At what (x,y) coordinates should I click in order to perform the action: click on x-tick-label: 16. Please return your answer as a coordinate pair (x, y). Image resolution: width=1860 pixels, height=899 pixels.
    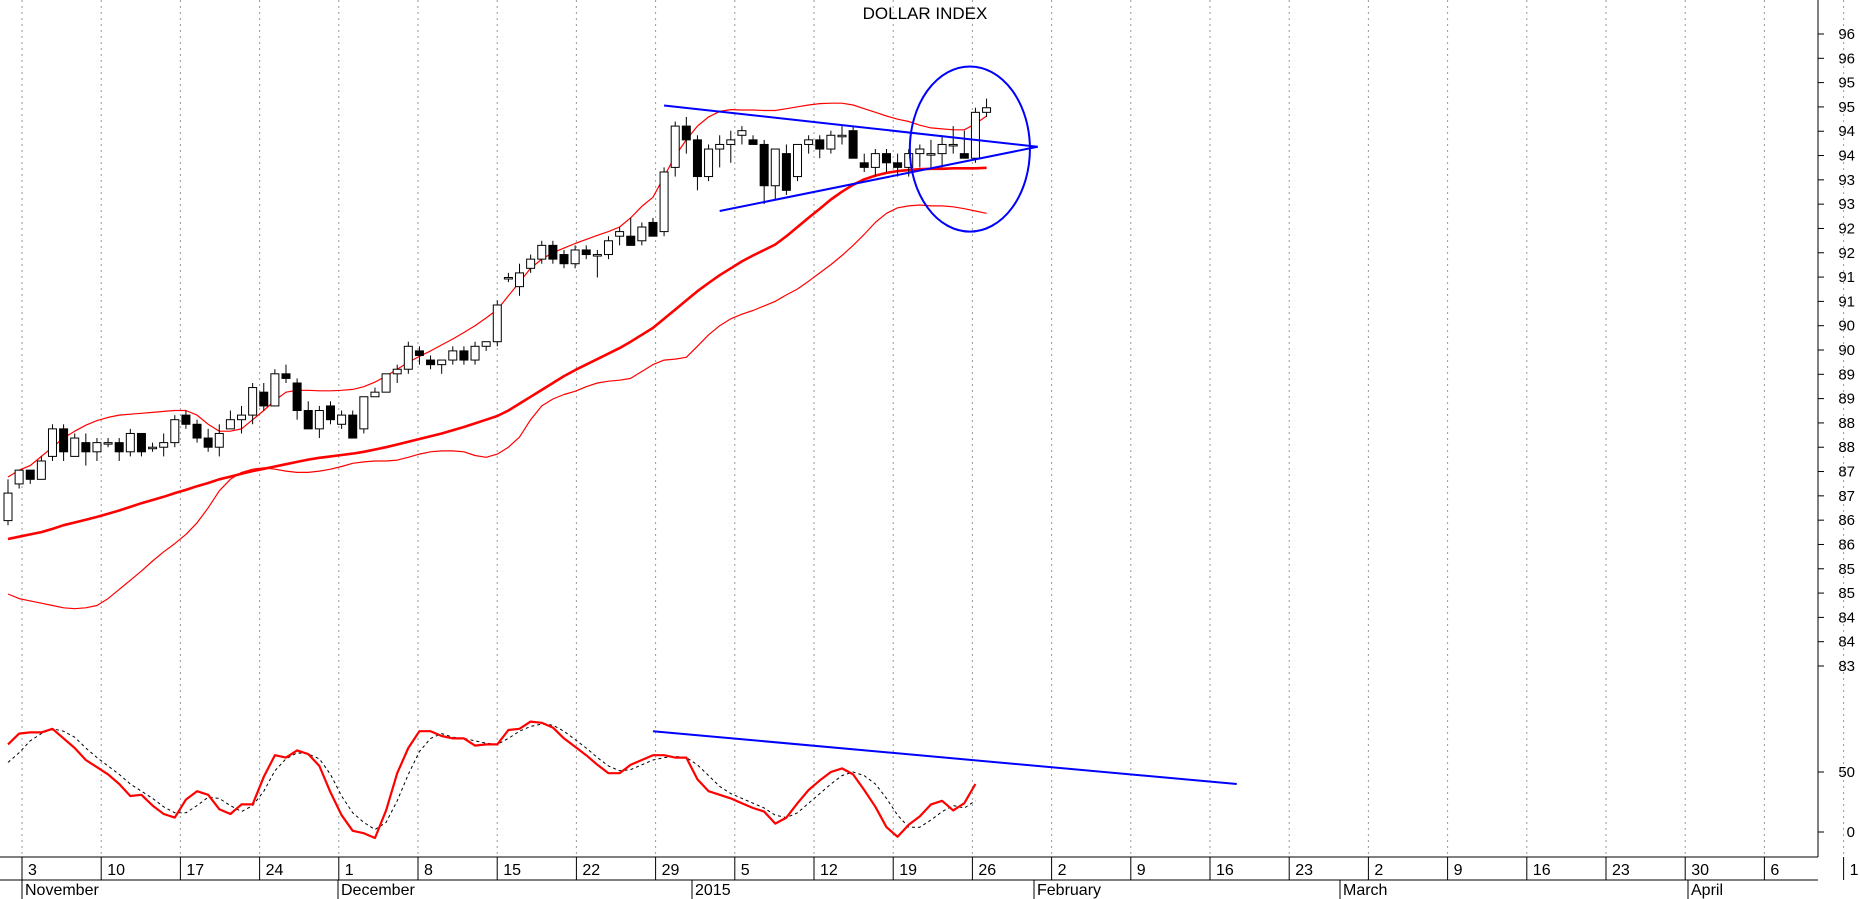
    Looking at the image, I should click on (1225, 870).